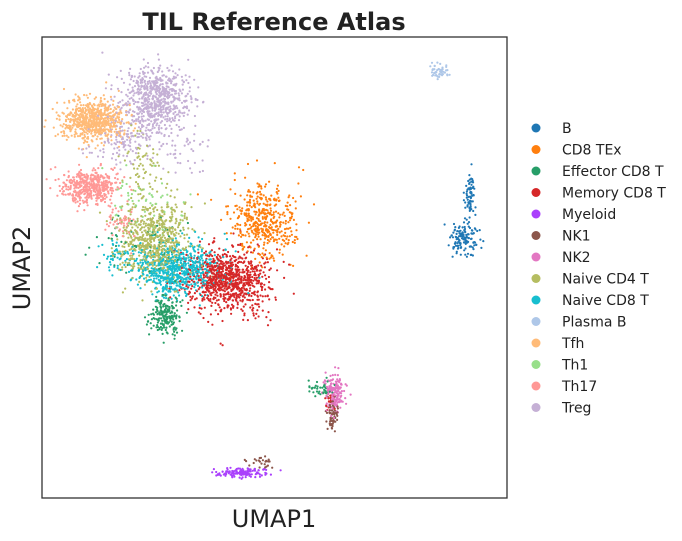 The width and height of the screenshot is (682, 541). Describe the element at coordinates (273, 22) in the screenshot. I see `chart-title: TIL Reference Atlas` at that location.